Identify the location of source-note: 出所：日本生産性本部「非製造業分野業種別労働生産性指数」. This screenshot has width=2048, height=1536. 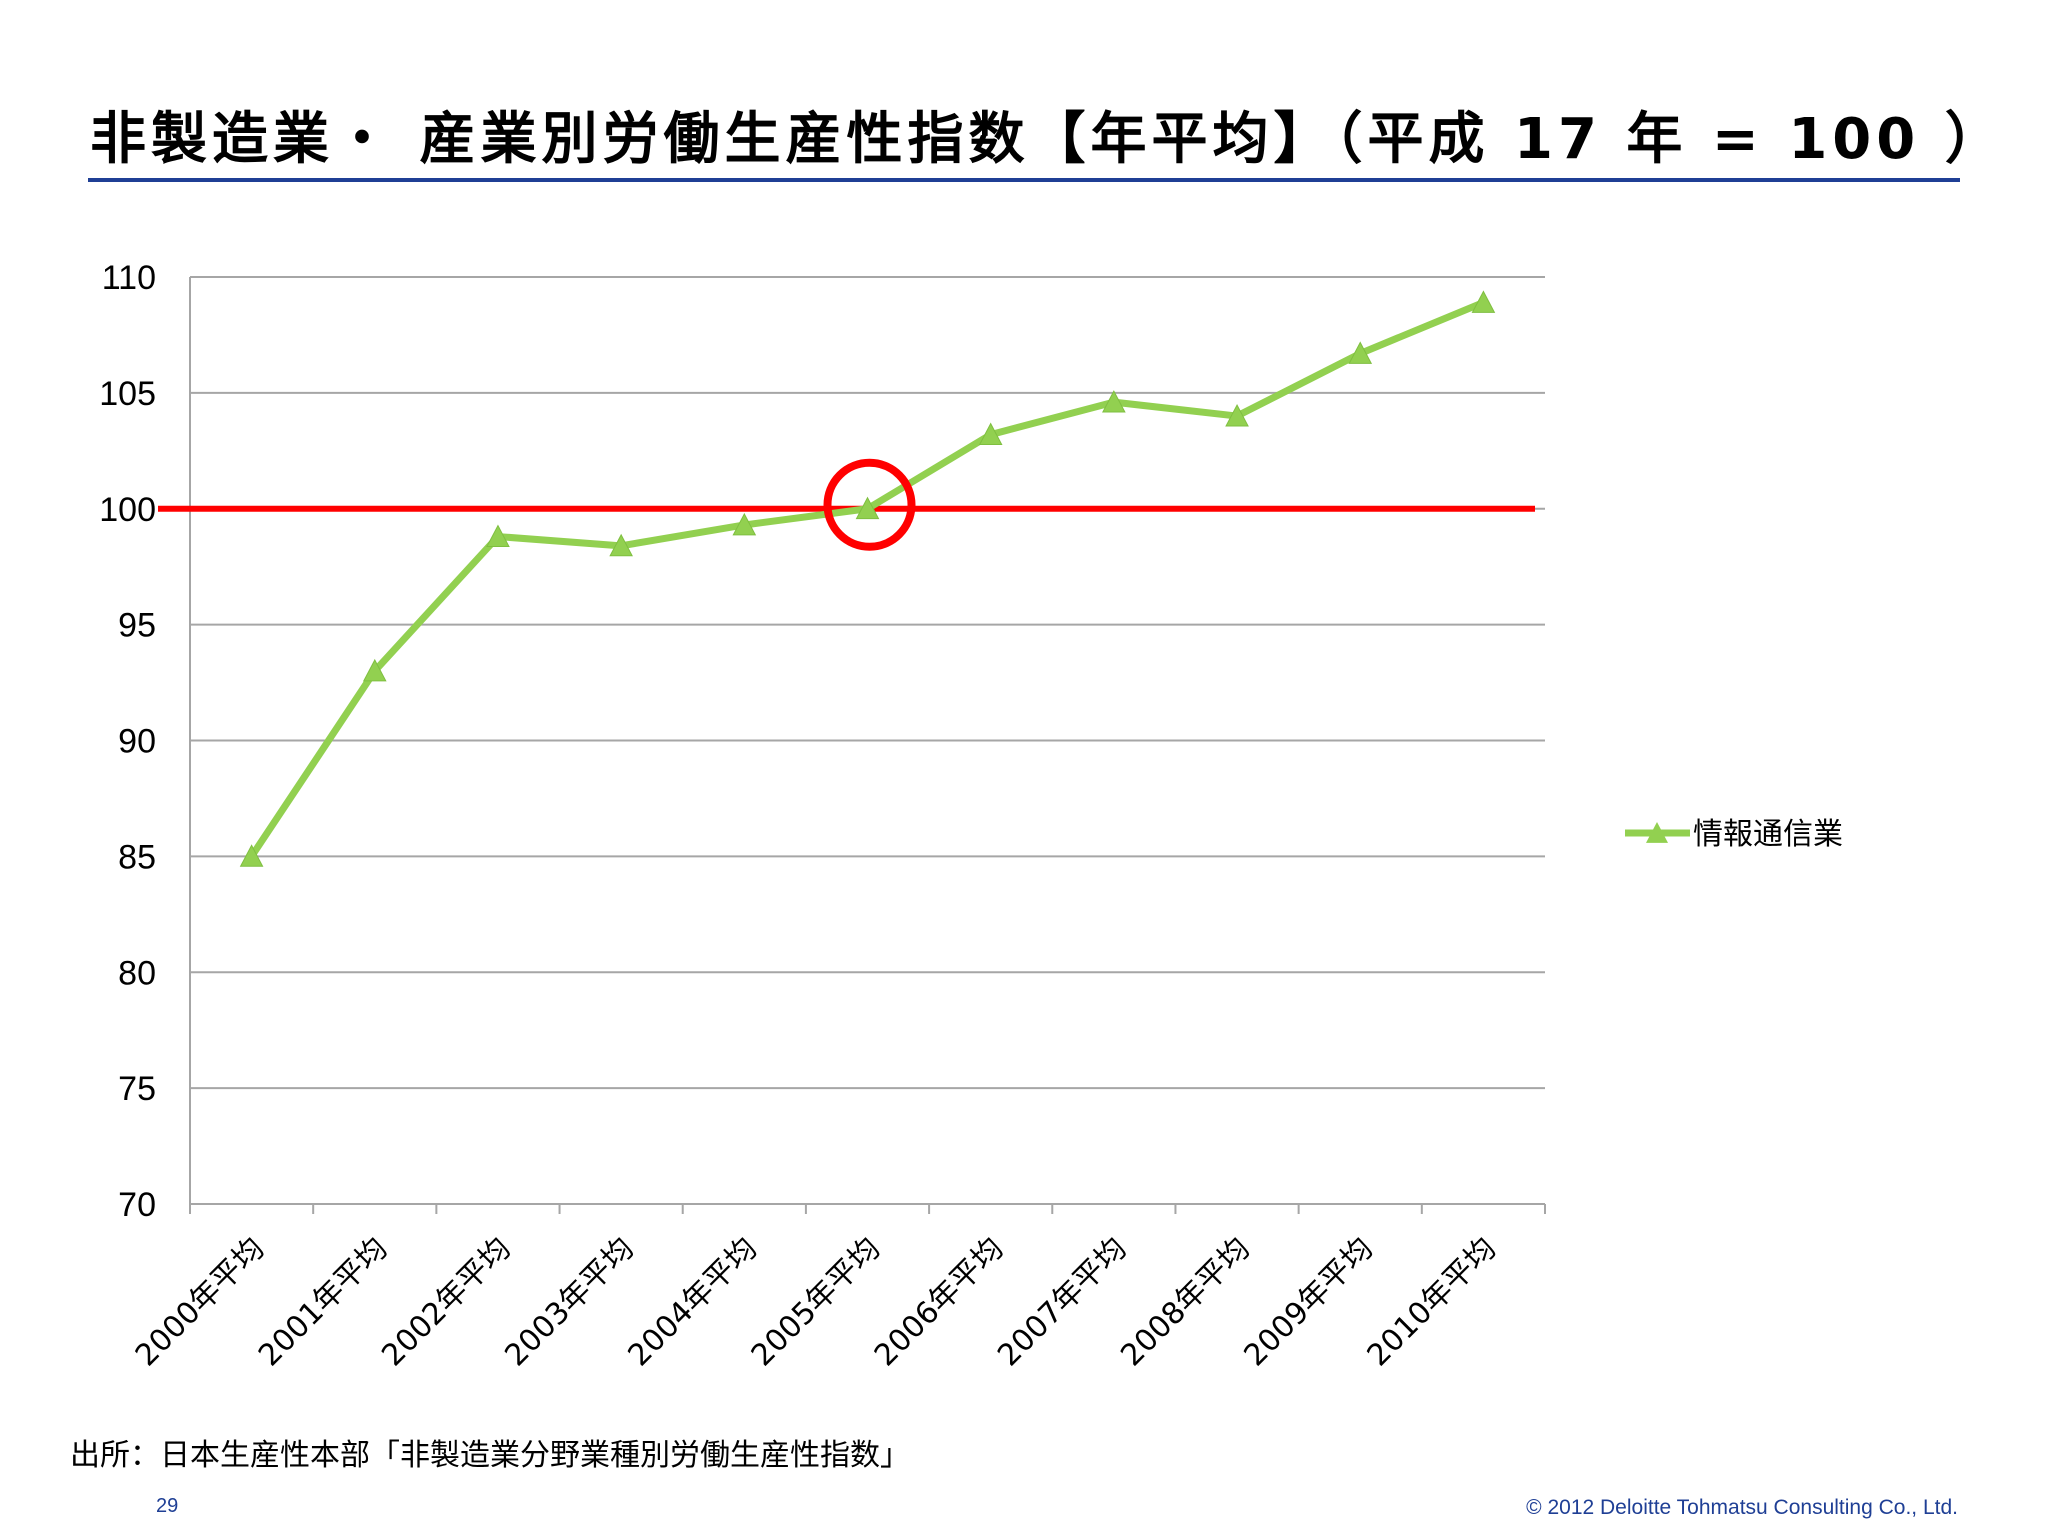
(490, 1455).